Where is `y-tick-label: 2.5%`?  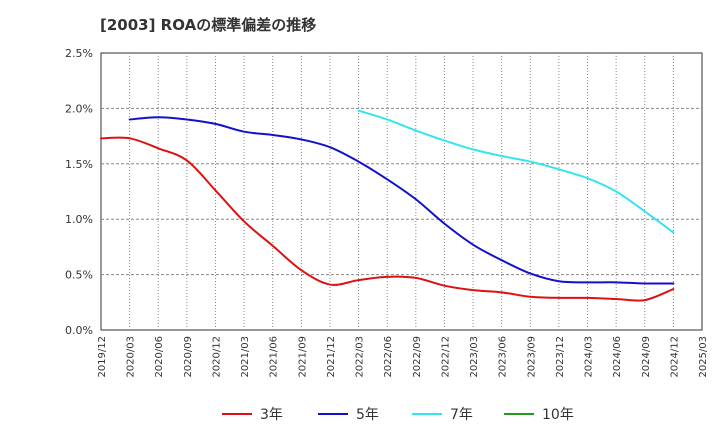 y-tick-label: 2.5% is located at coordinates (79, 53).